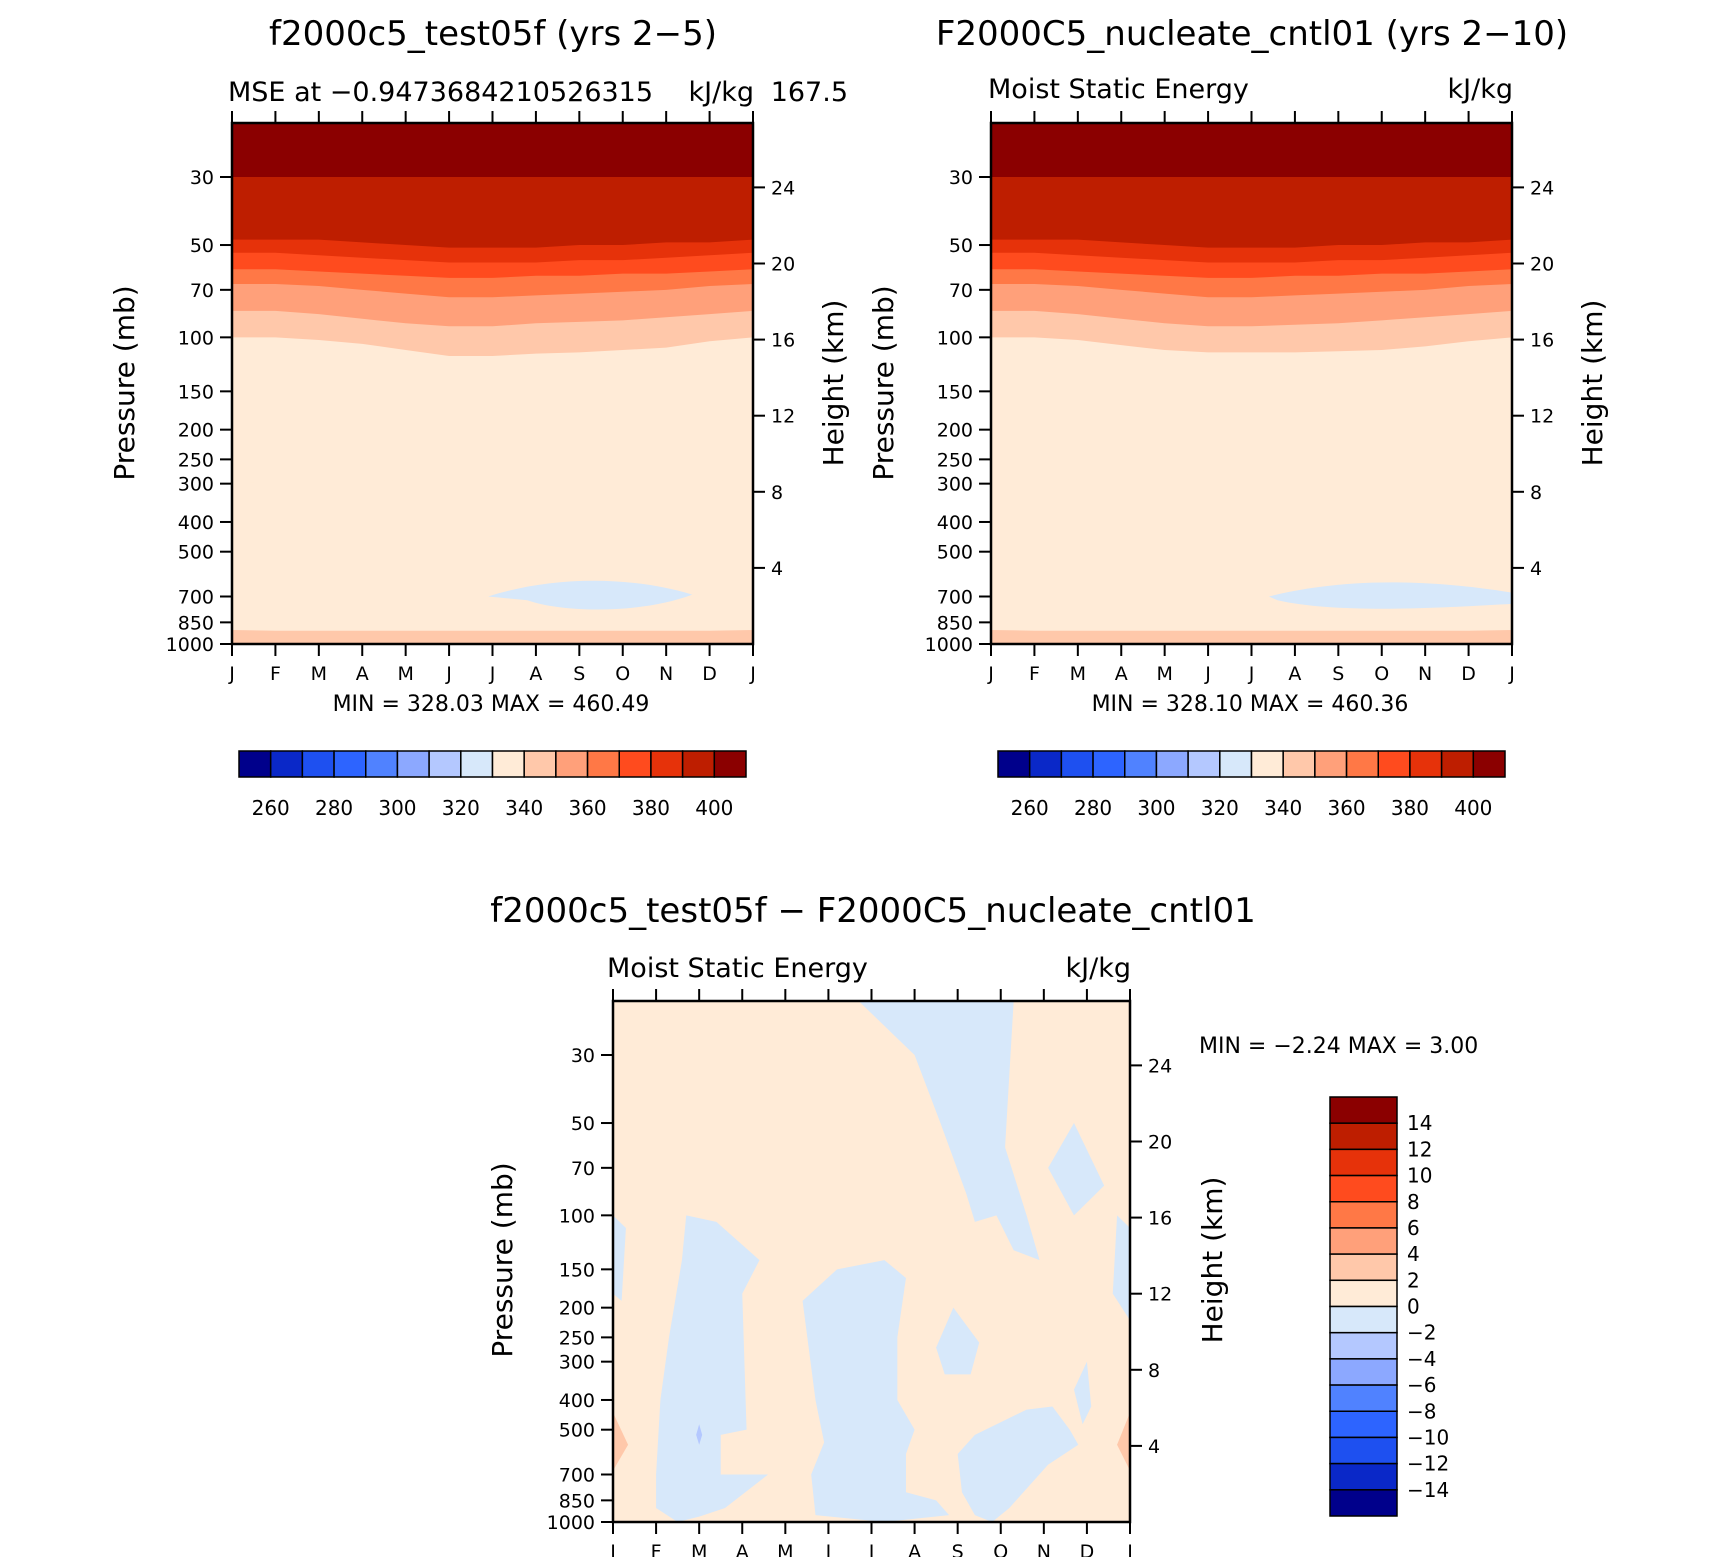 Image resolution: width=1710 pixels, height=1557 pixels. What do you see at coordinates (1121, 674) in the screenshot?
I see `x-tick-label: A` at bounding box center [1121, 674].